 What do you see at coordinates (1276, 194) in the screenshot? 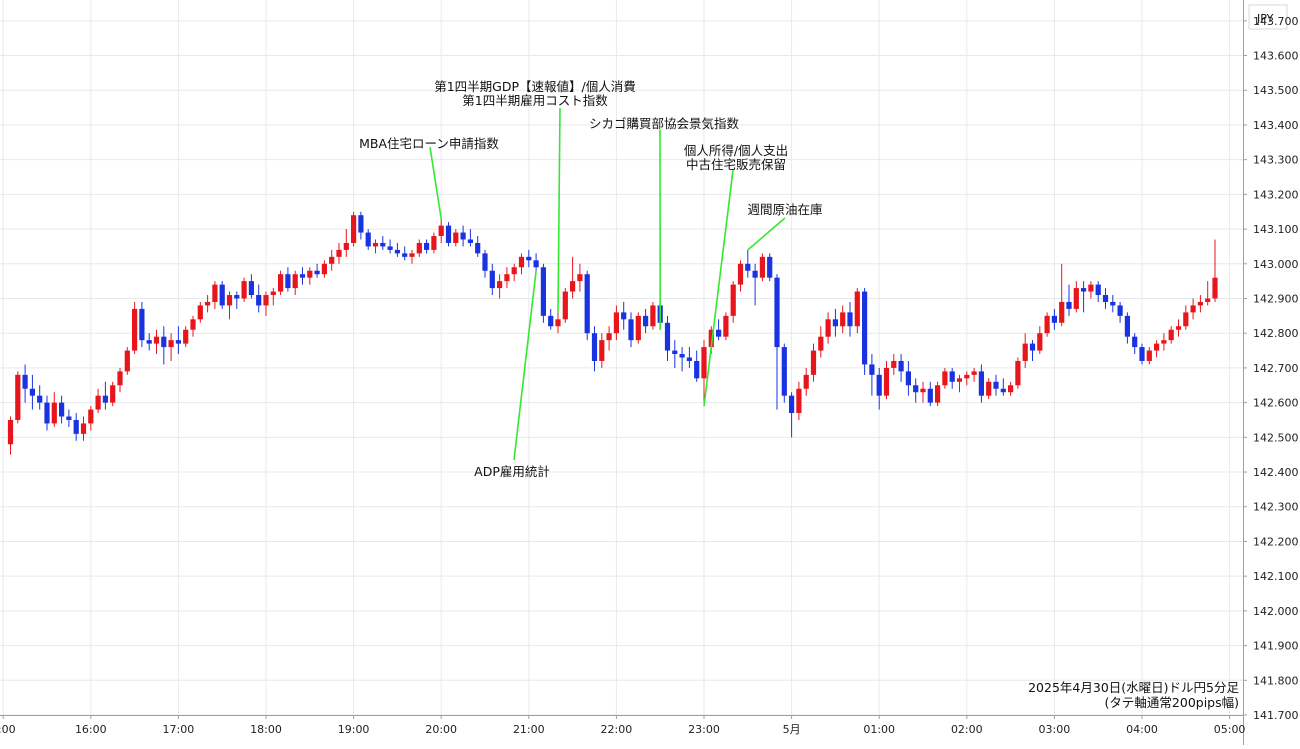
I see `price-tick-label: 143.200` at bounding box center [1276, 194].